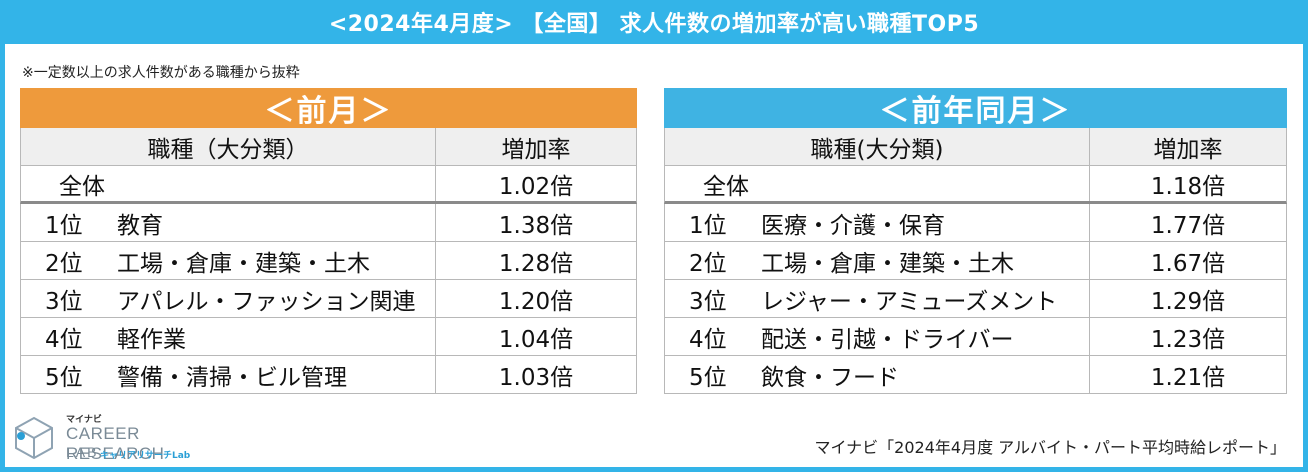  Describe the element at coordinates (1188, 225) in the screenshot. I see `rate-cell: 1.77倍` at that location.